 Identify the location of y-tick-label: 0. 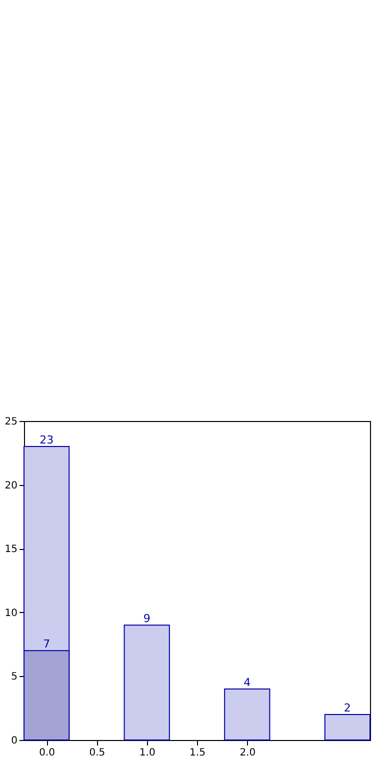
(14, 741).